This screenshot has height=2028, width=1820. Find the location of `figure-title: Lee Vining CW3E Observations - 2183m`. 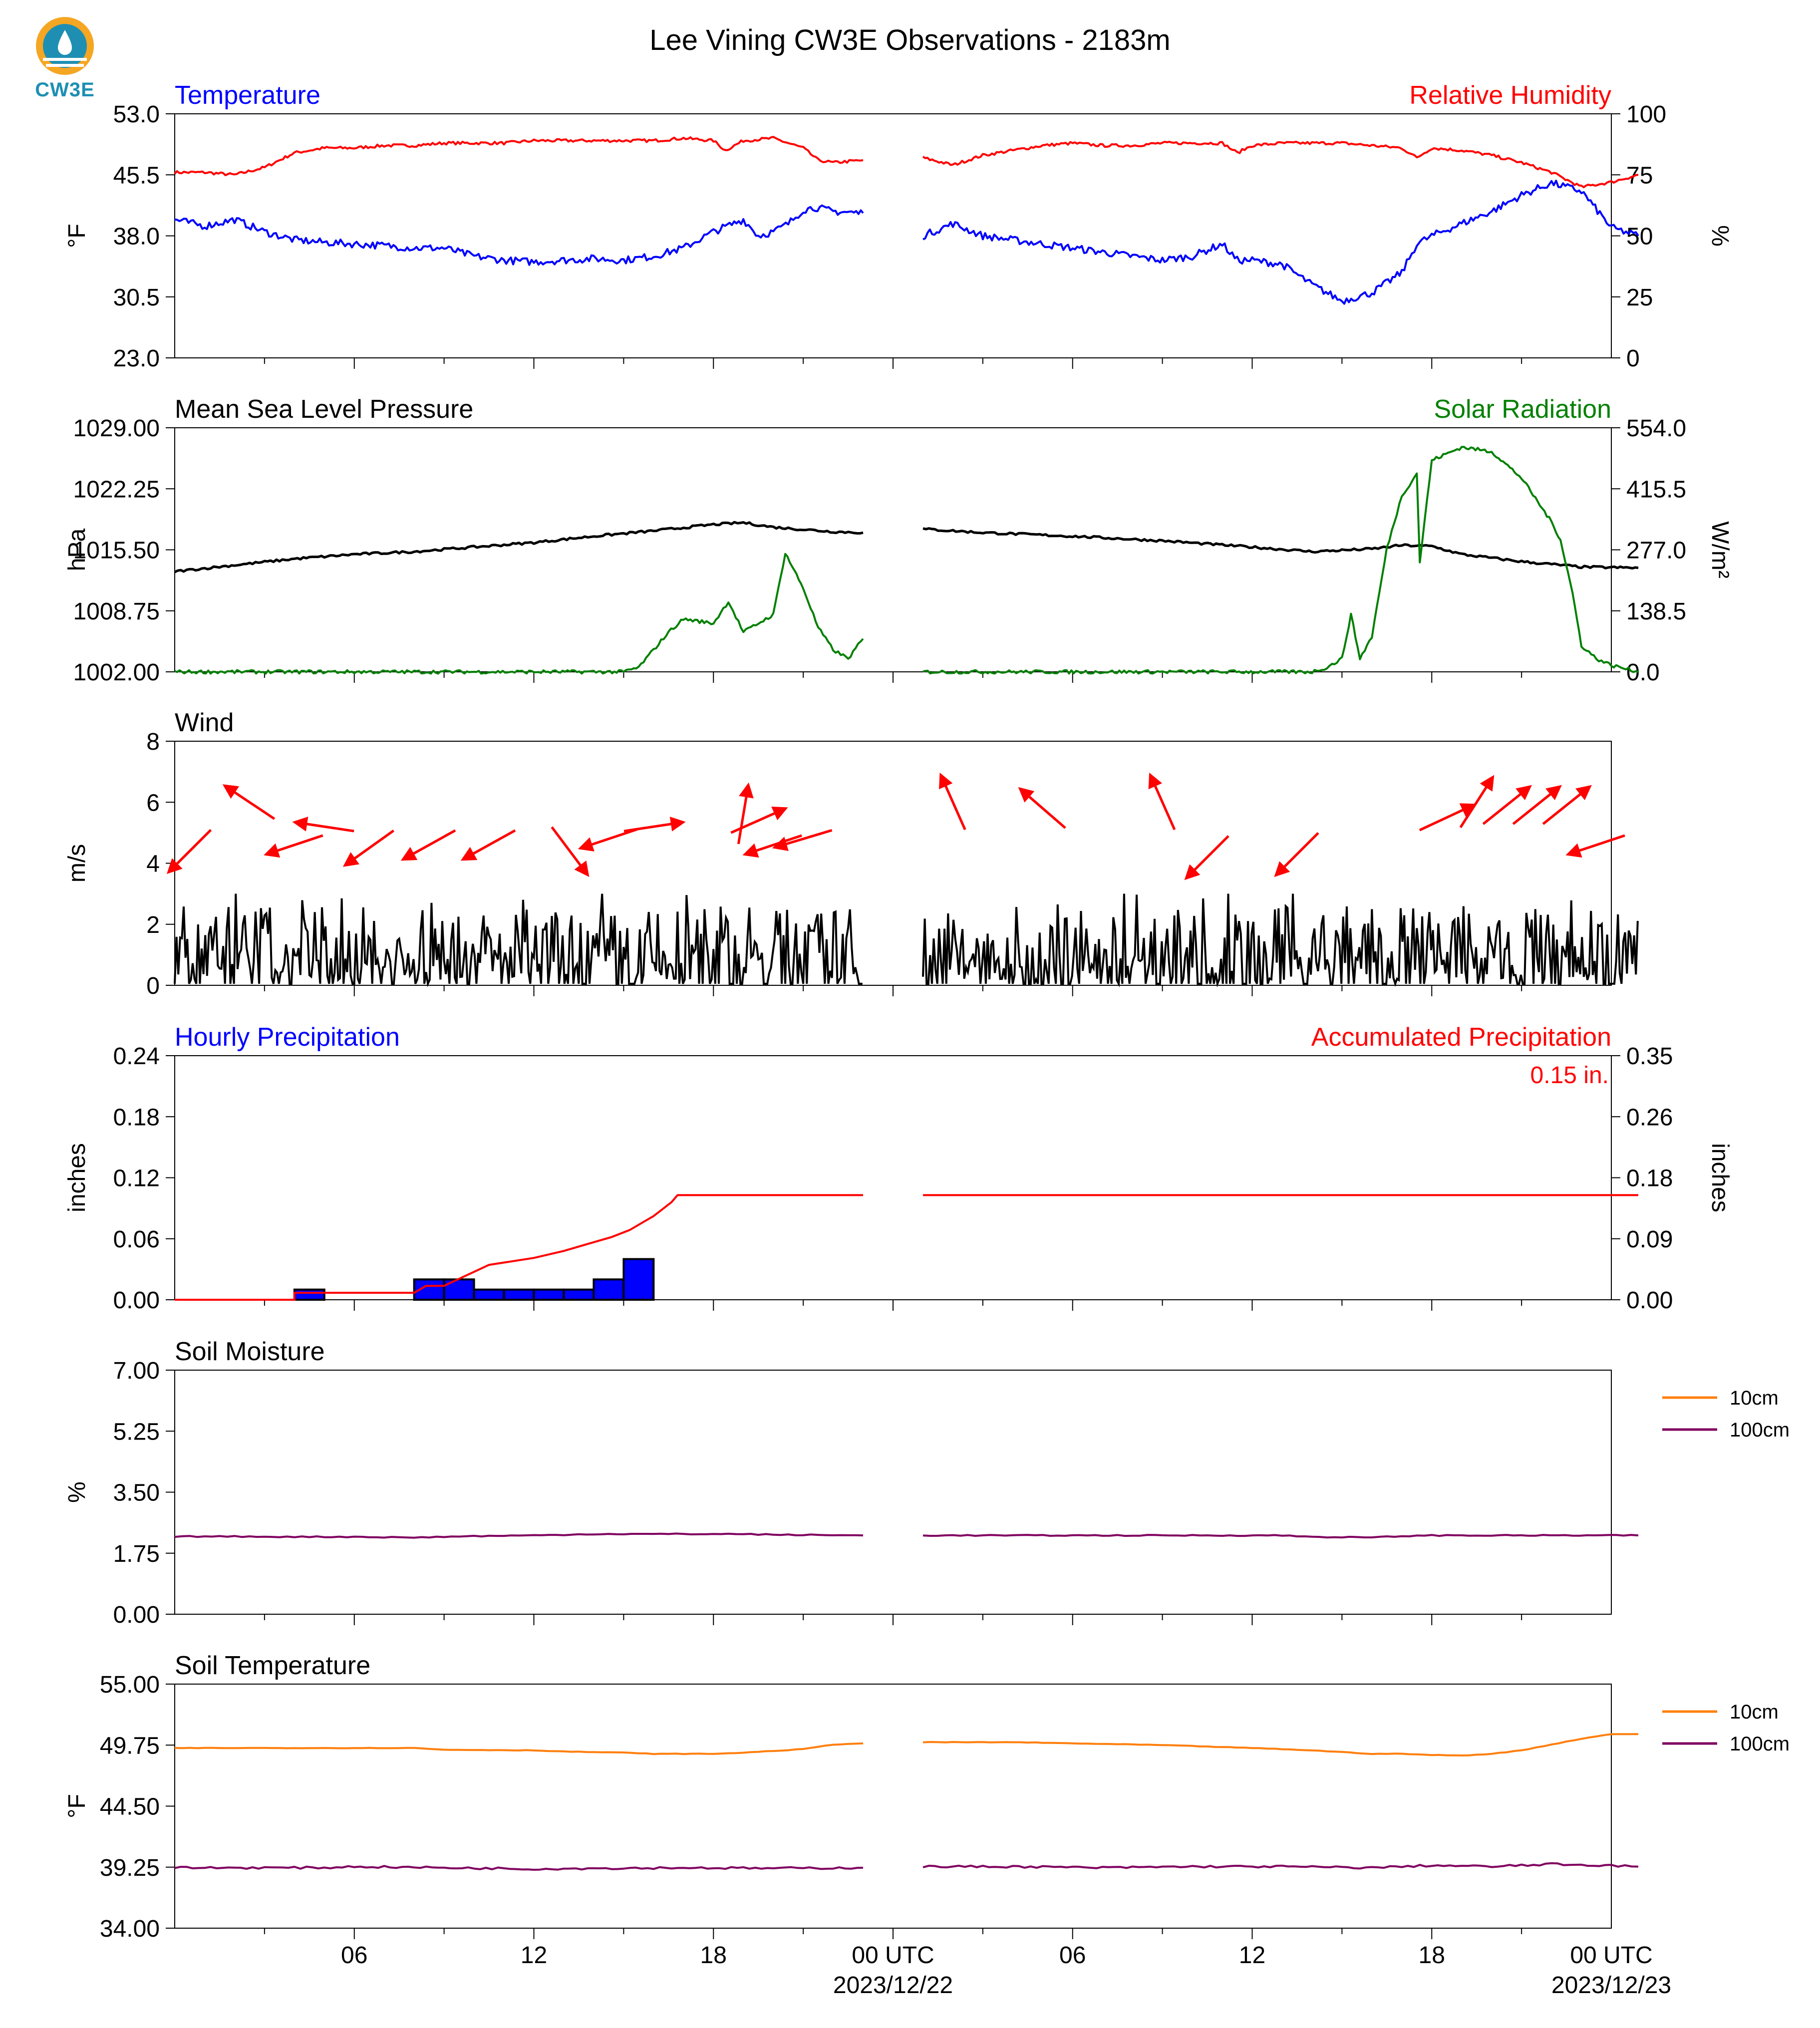

figure-title: Lee Vining CW3E Observations - 2183m is located at coordinates (909, 40).